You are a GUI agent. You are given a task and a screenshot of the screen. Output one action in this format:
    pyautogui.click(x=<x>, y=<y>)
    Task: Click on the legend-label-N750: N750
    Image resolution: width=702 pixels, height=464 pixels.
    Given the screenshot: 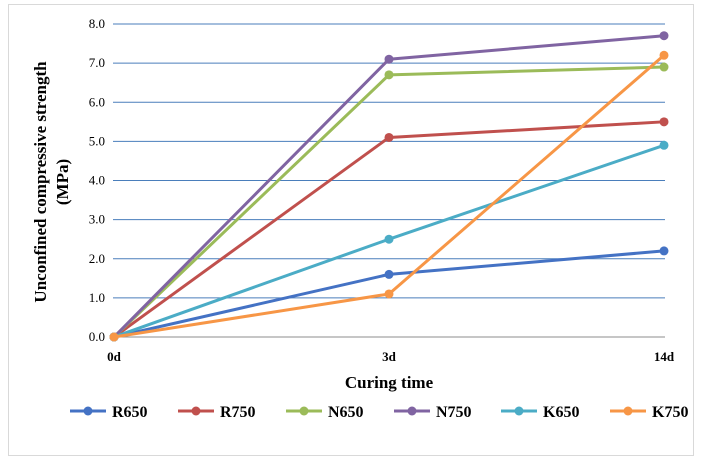 What is the action you would take?
    pyautogui.click(x=454, y=412)
    